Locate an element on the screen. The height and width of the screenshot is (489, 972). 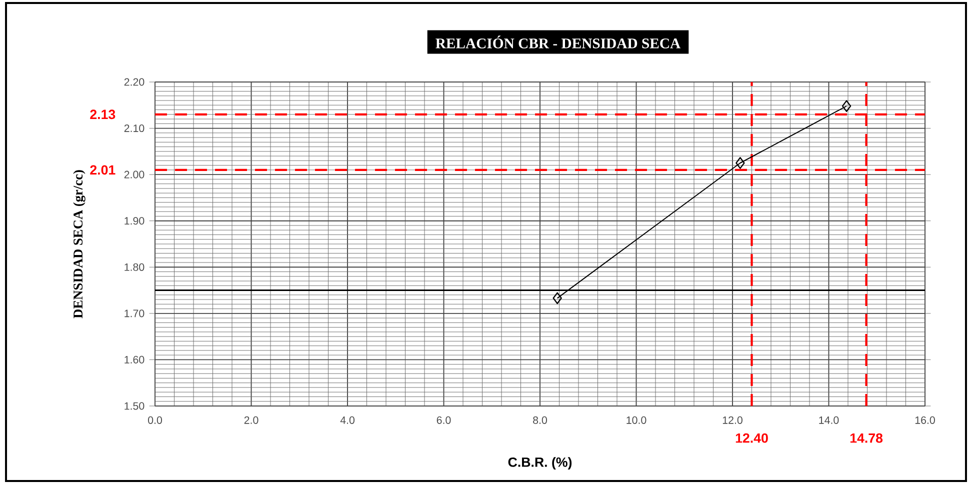
y-tick-label: 2.00 is located at coordinates (134, 174).